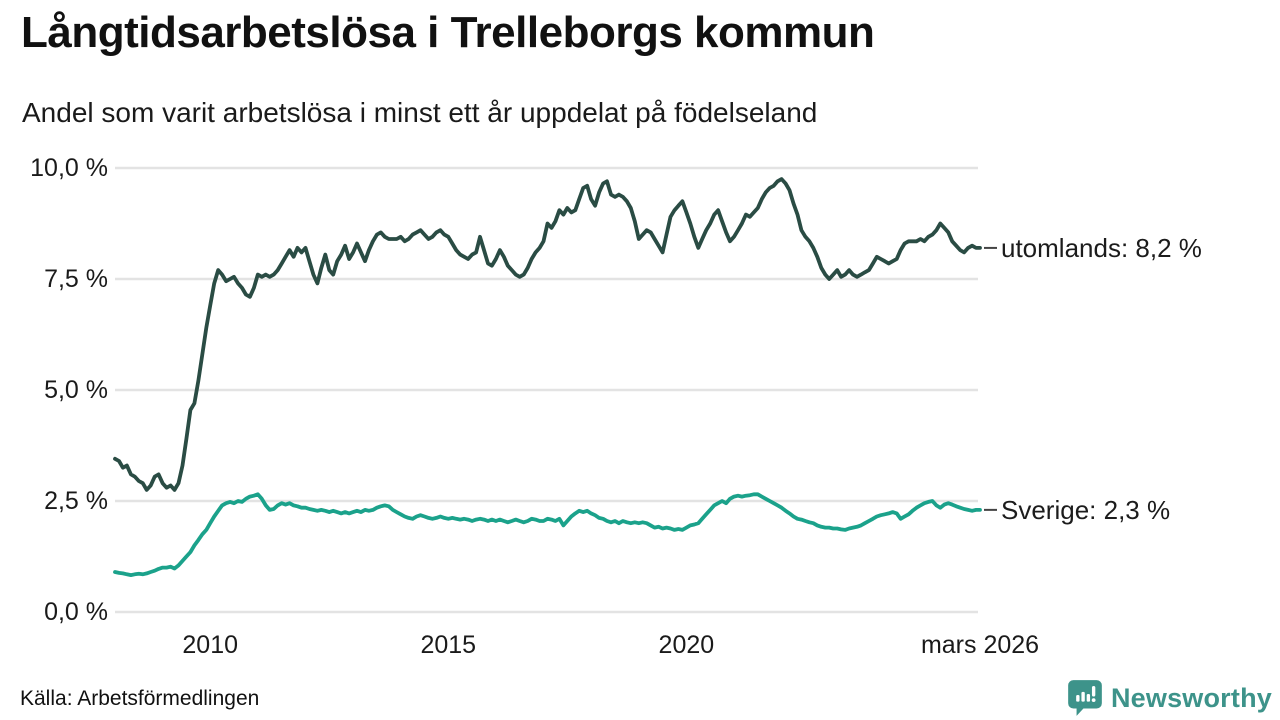 Image resolution: width=1280 pixels, height=720 pixels. Describe the element at coordinates (76, 390) in the screenshot. I see `y-tick-label: 5,0 %` at that location.